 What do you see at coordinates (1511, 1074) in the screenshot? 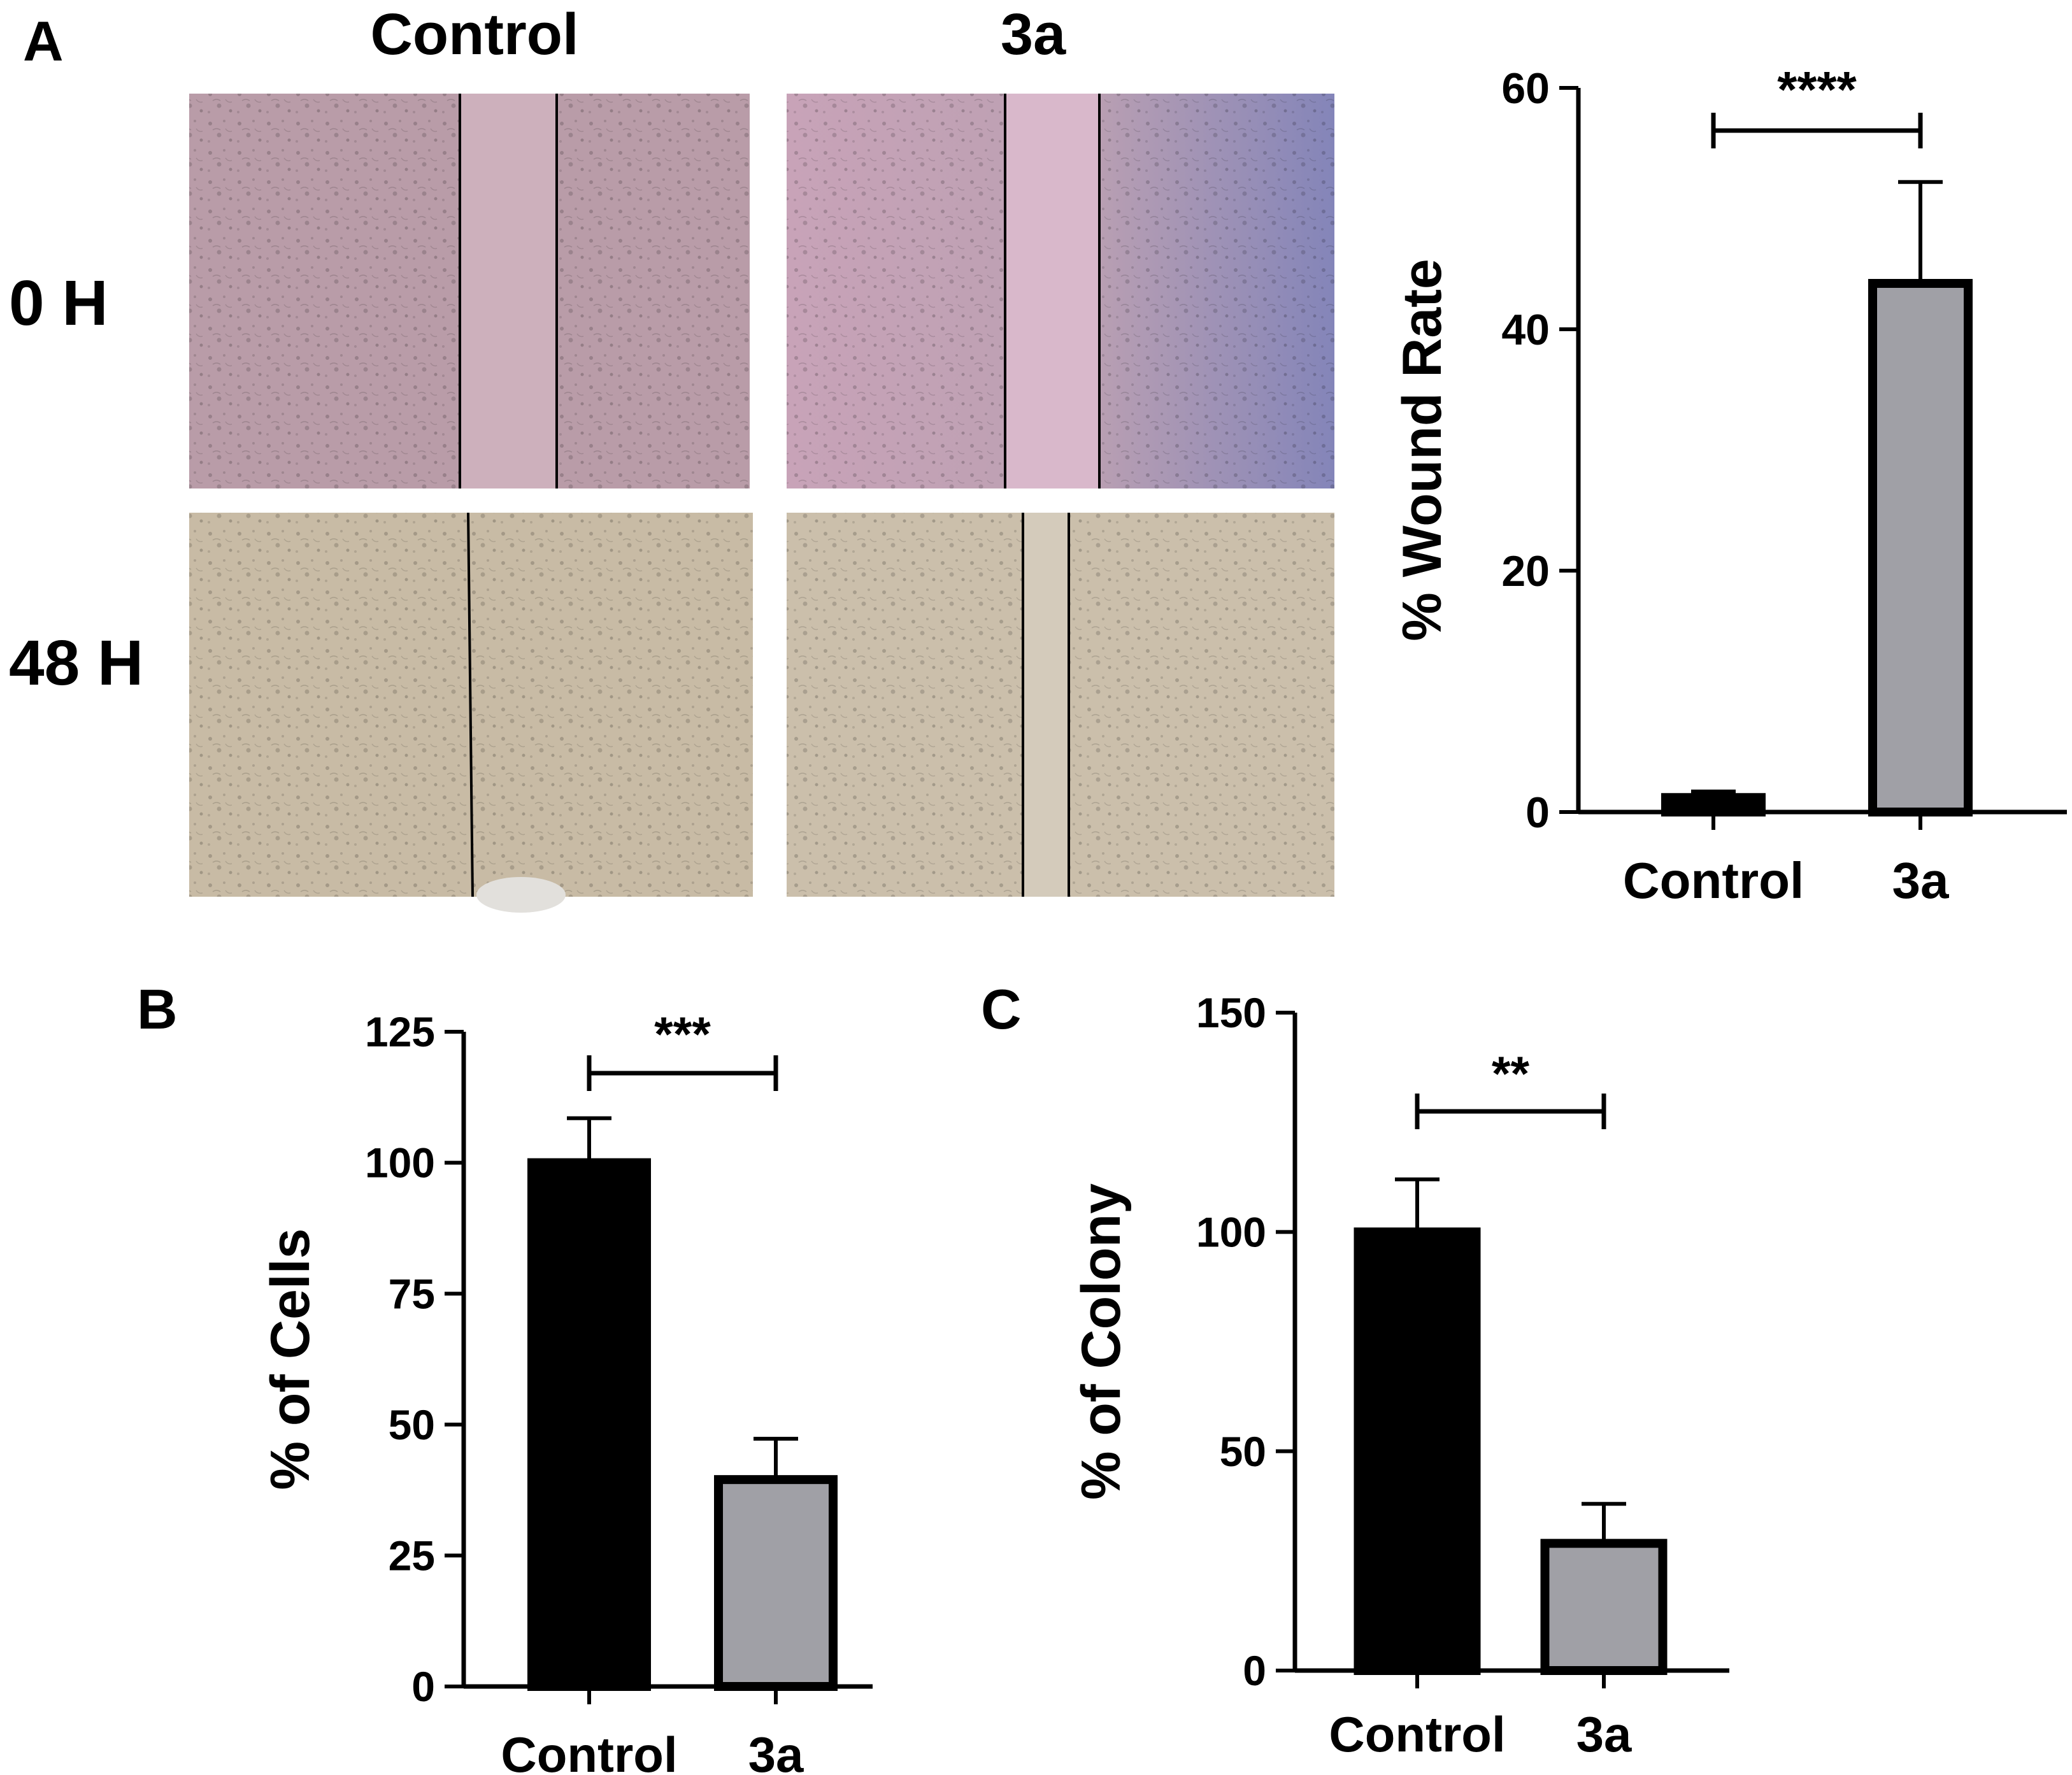
I see `significance-stars: **` at bounding box center [1511, 1074].